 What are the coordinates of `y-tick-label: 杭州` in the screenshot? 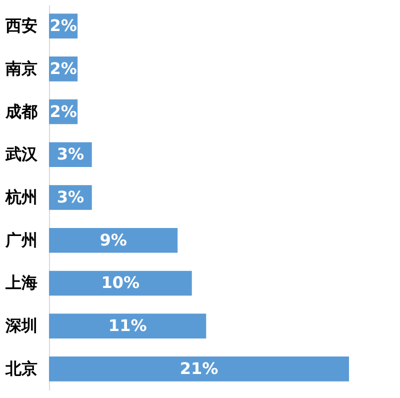 It's located at (21, 197).